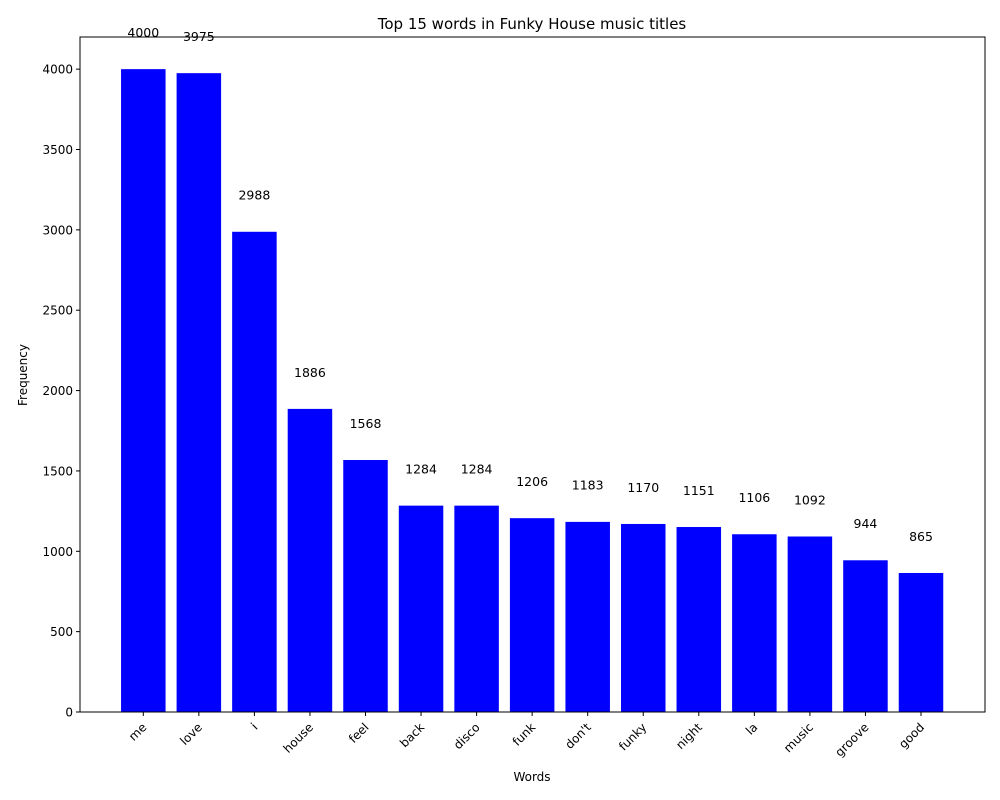 This screenshot has width=1000, height=800. I want to click on bar-disco, so click(476, 608).